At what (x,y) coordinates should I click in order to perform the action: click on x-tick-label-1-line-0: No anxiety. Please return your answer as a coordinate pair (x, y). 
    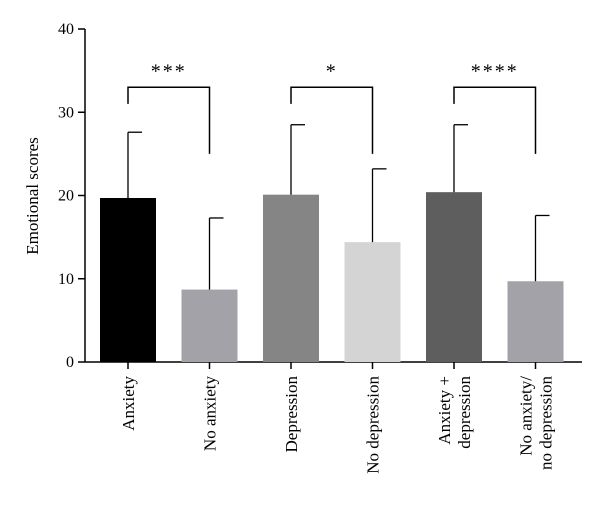
    Looking at the image, I should click on (210, 414).